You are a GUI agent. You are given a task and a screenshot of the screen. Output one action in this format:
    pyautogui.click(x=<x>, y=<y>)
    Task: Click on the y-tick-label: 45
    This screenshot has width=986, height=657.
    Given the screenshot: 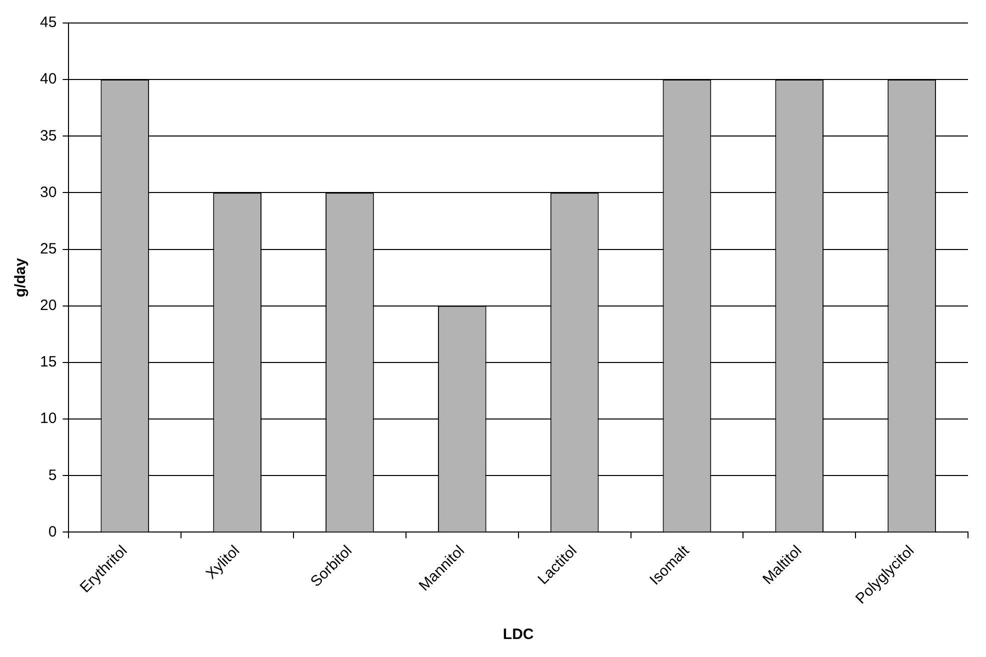 What is the action you would take?
    pyautogui.click(x=48, y=23)
    